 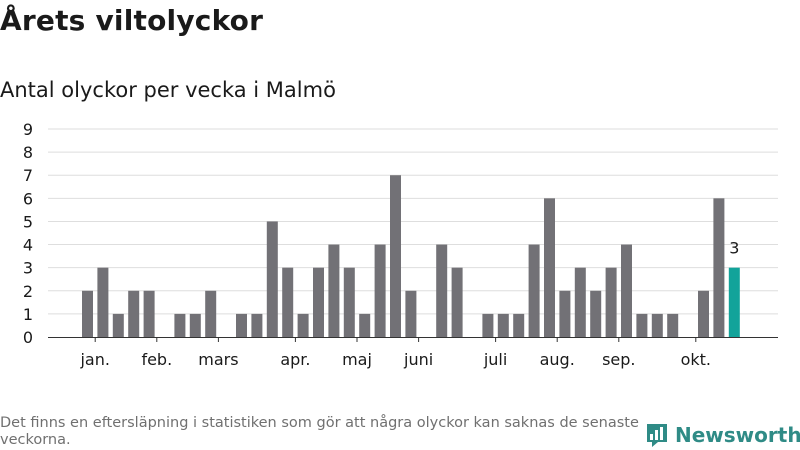 What do you see at coordinates (557, 359) in the screenshot?
I see `x-tick-label: aug.` at bounding box center [557, 359].